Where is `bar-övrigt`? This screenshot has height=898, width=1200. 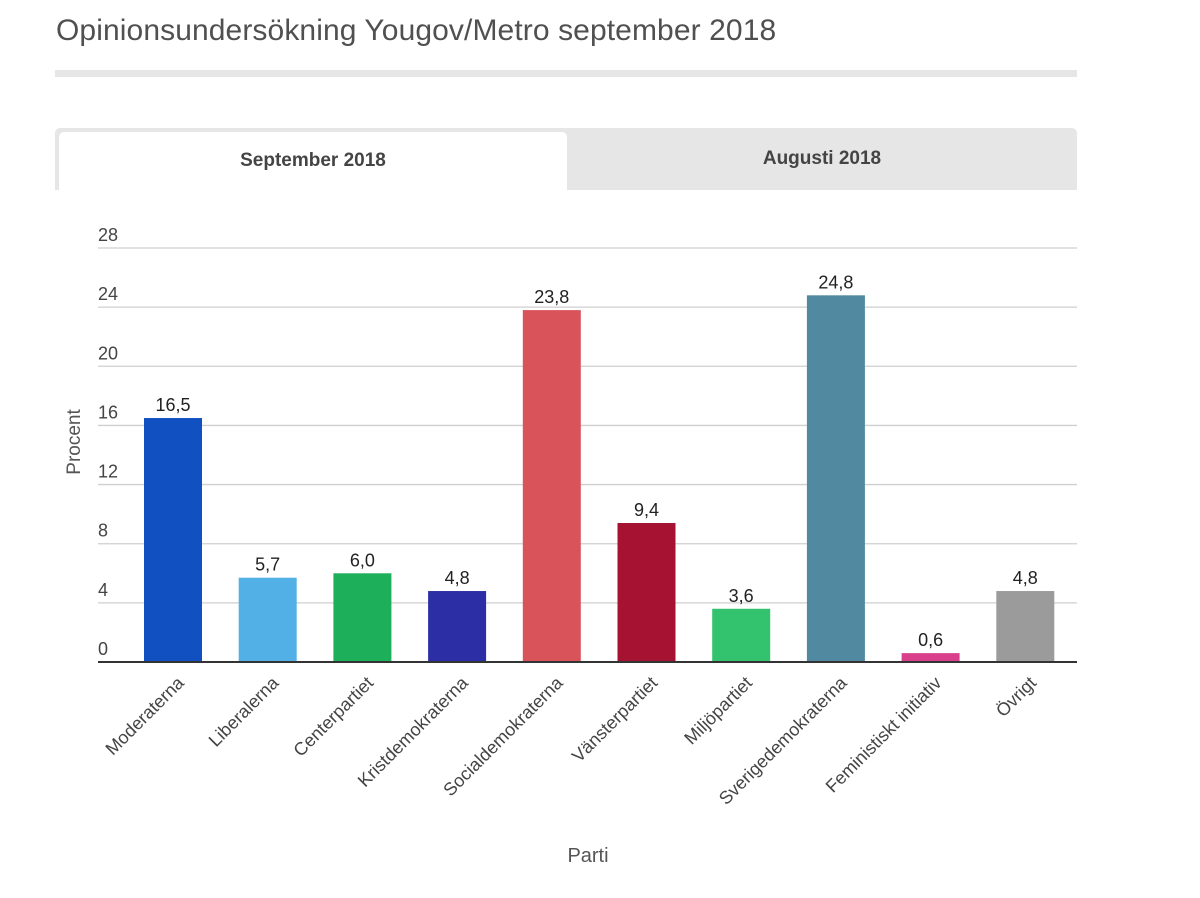 bar-övrigt is located at coordinates (1025, 626).